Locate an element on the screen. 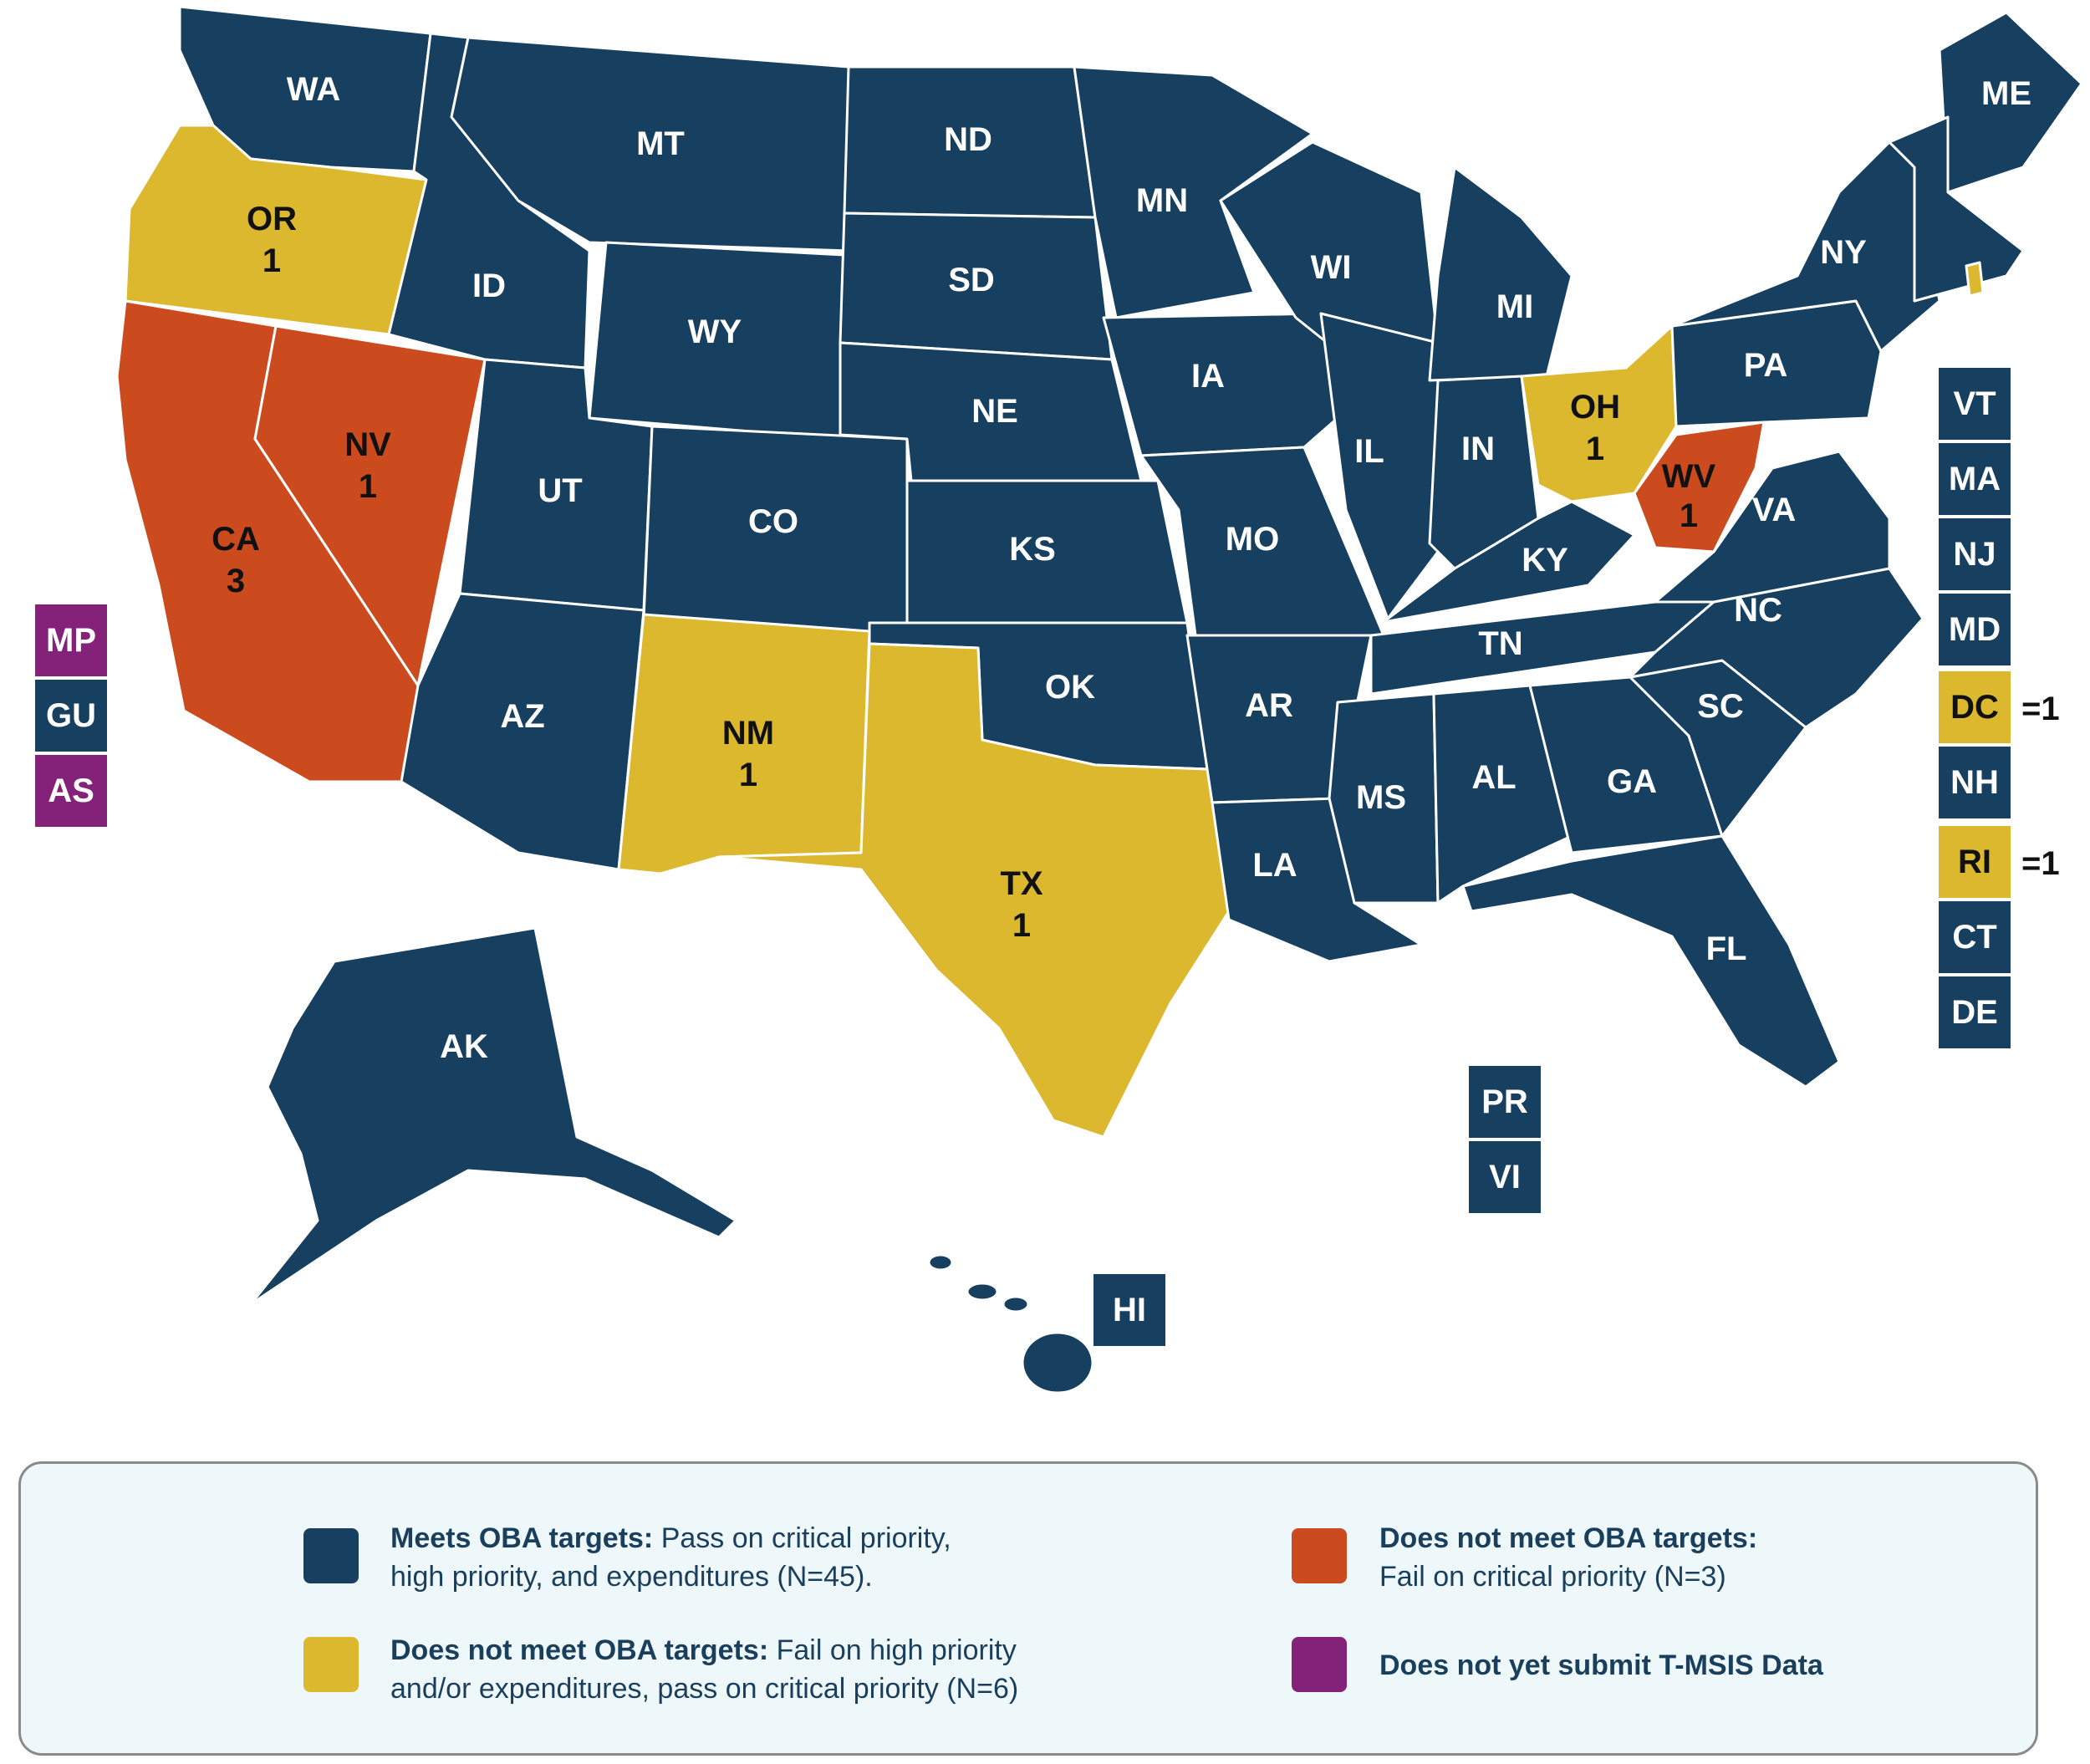  label-ut: UT is located at coordinates (560, 490).